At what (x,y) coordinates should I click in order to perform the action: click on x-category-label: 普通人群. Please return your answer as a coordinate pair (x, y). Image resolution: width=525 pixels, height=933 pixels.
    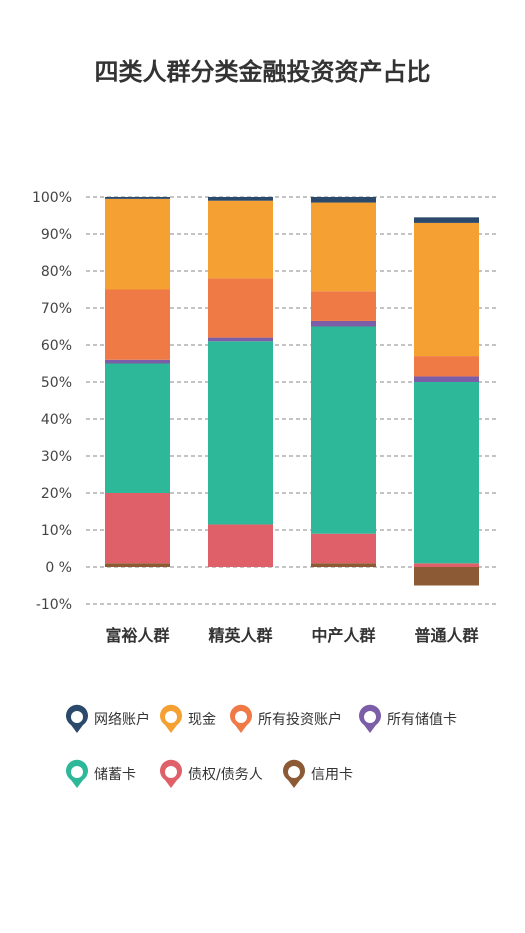
    Looking at the image, I should click on (446, 635).